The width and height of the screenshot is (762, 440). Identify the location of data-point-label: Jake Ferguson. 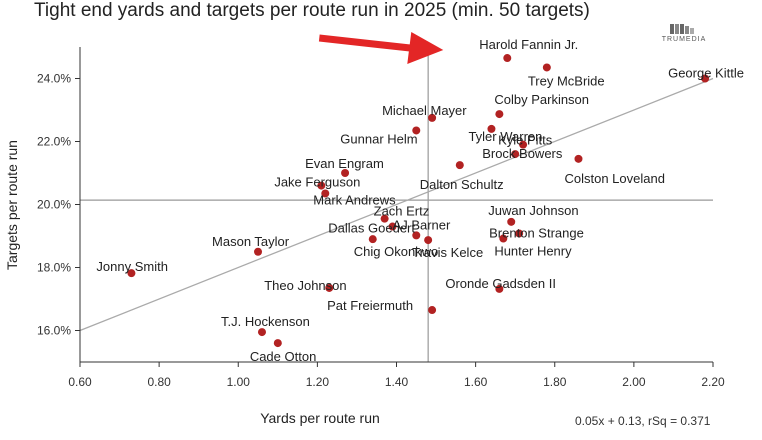
(317, 182).